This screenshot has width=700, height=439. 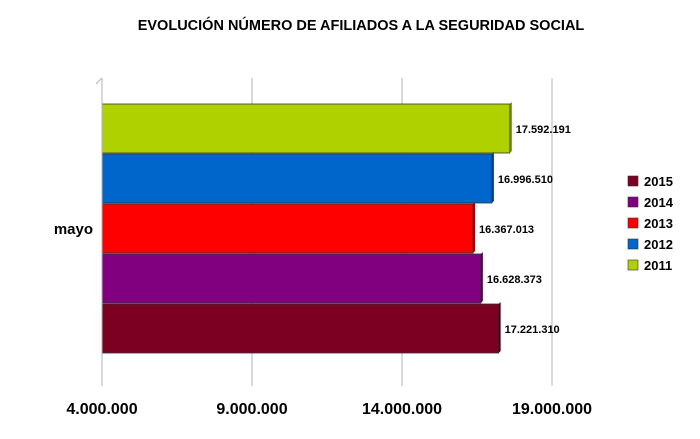 I want to click on legend-label: 2015, so click(x=658, y=181).